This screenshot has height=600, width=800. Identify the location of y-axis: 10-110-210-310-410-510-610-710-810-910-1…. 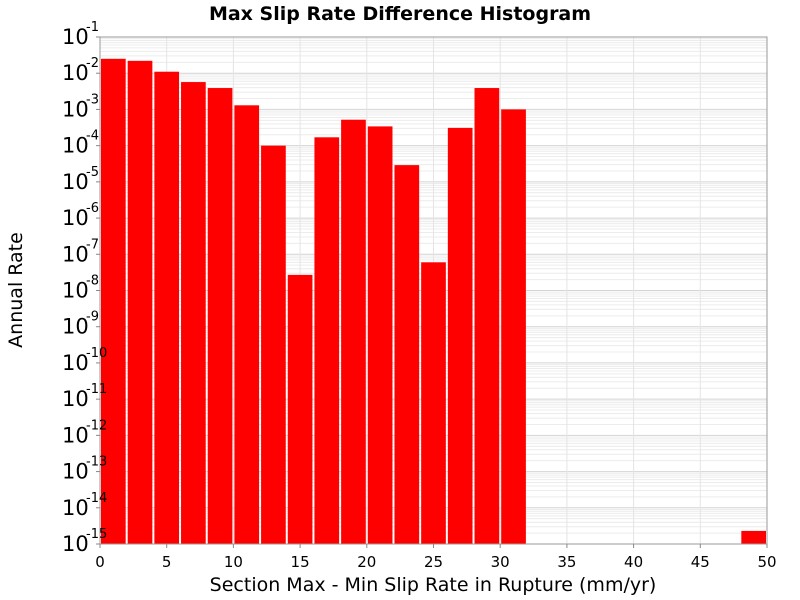
(84, 288).